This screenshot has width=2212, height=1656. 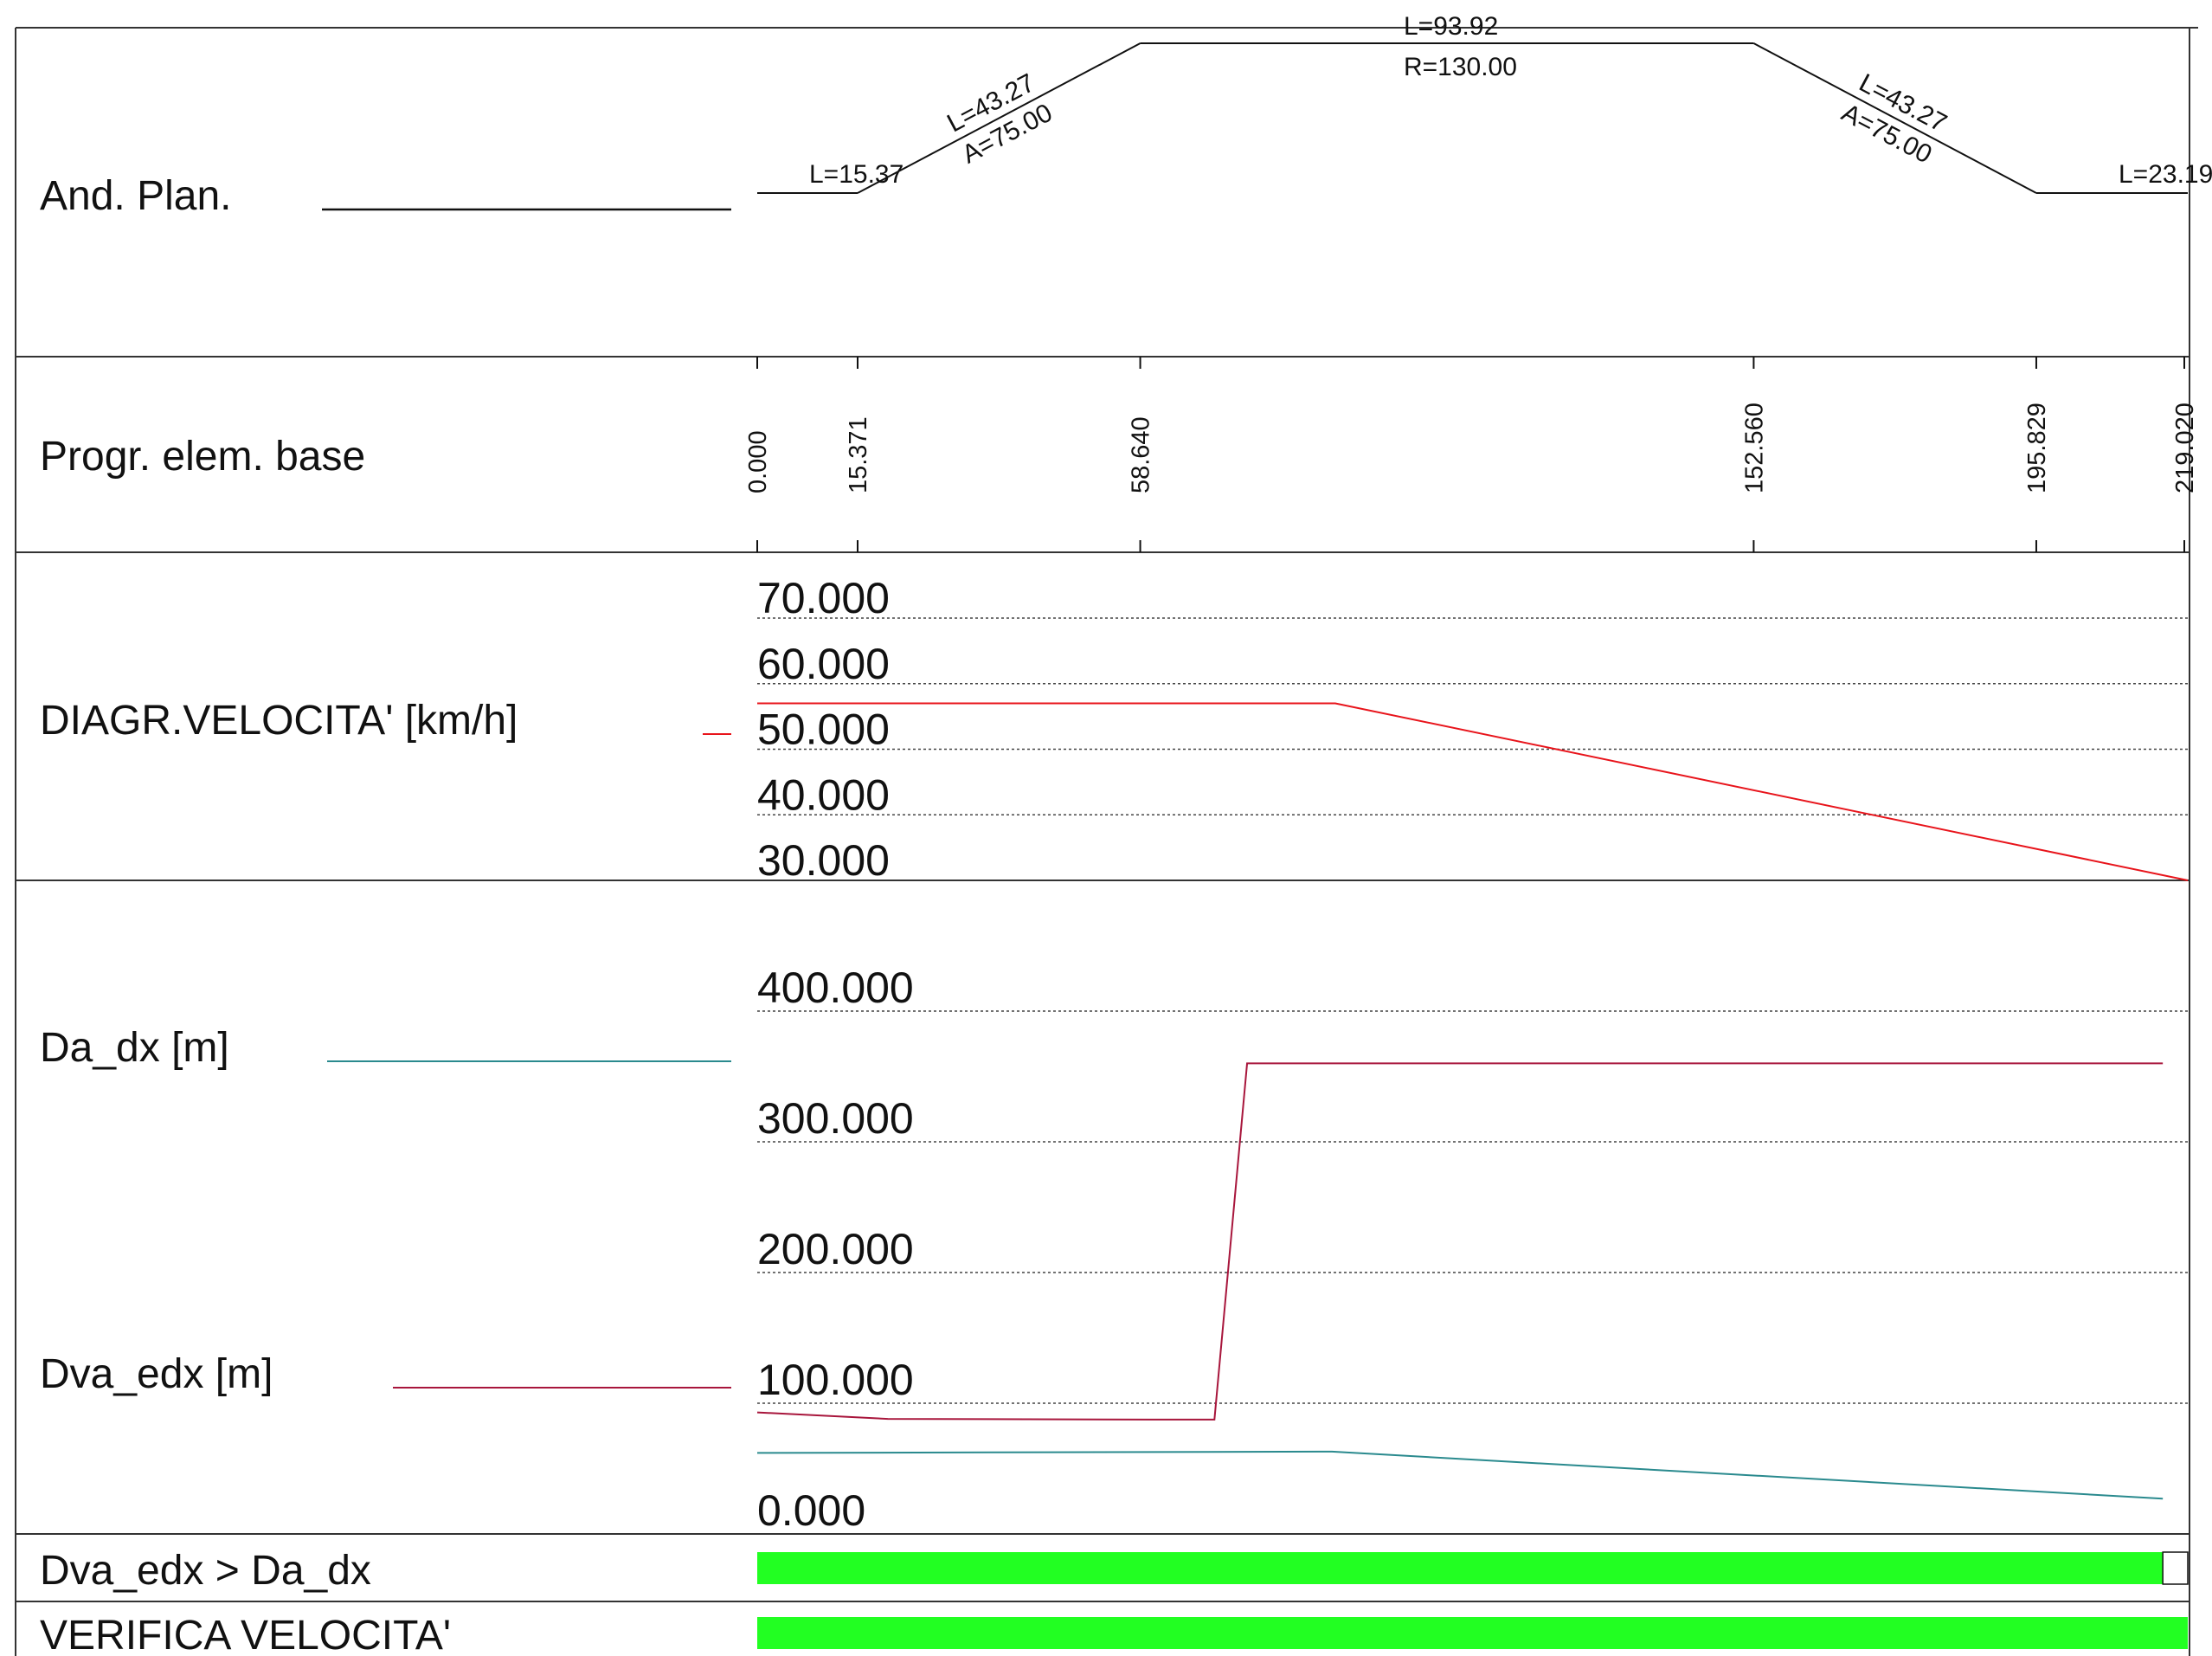 I want to click on speed-y-tick-label: 60.000, so click(x=823, y=664).